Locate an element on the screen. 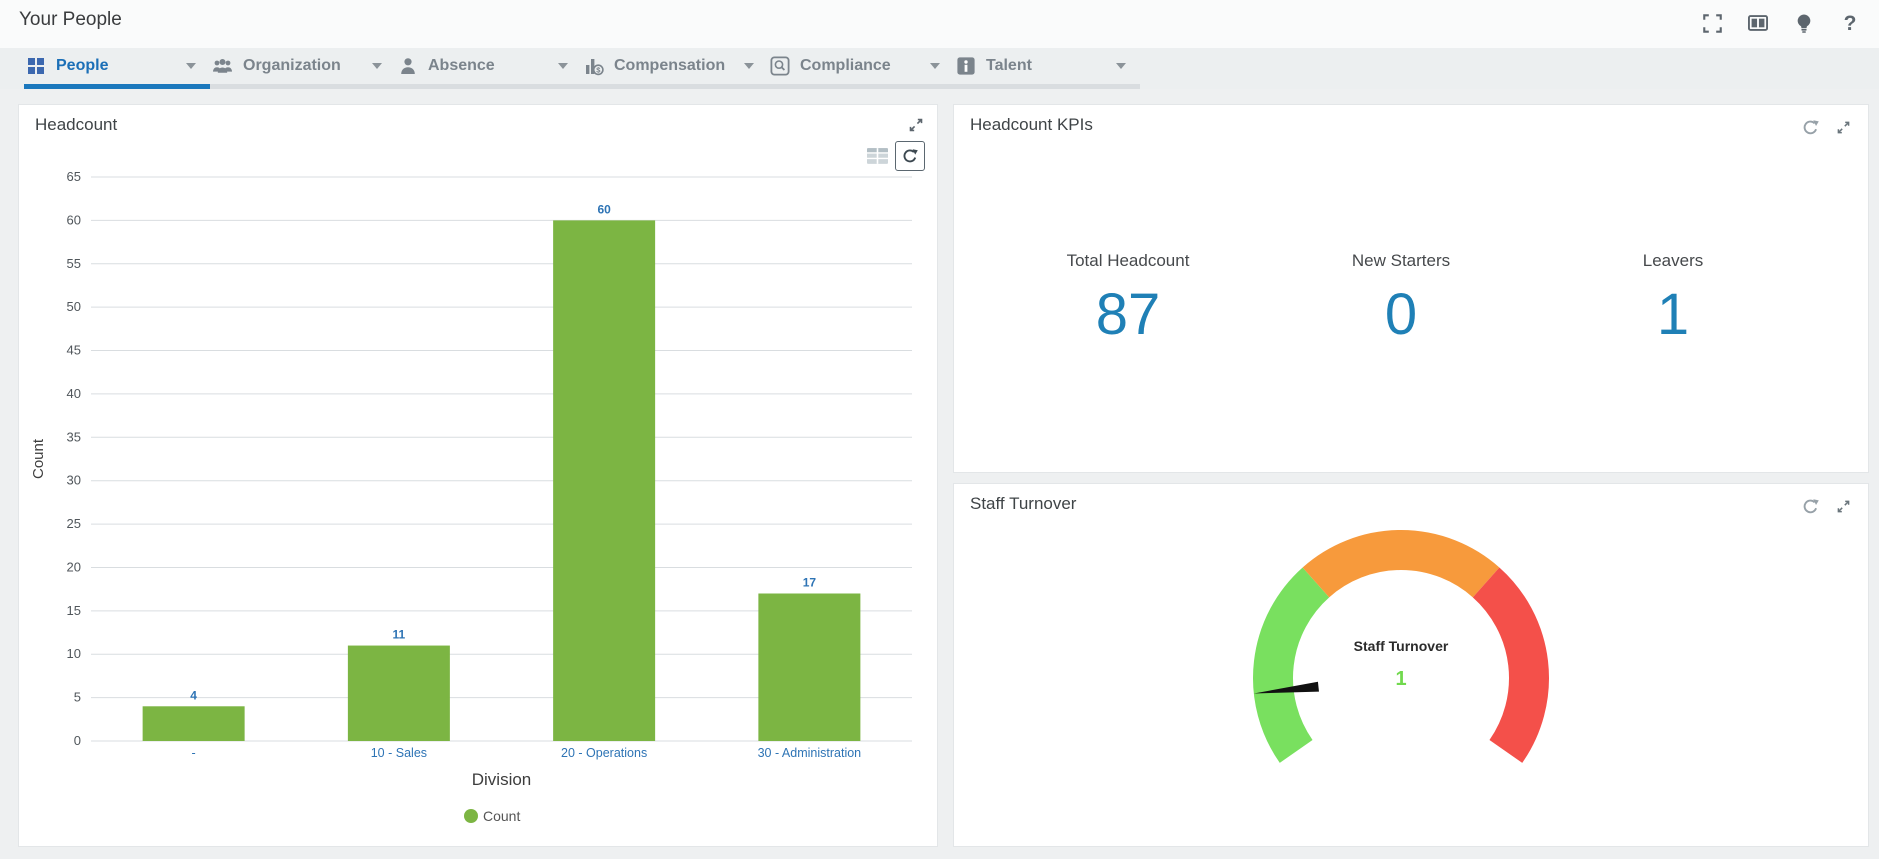  kpi-label: Total Headcount is located at coordinates (1128, 260).